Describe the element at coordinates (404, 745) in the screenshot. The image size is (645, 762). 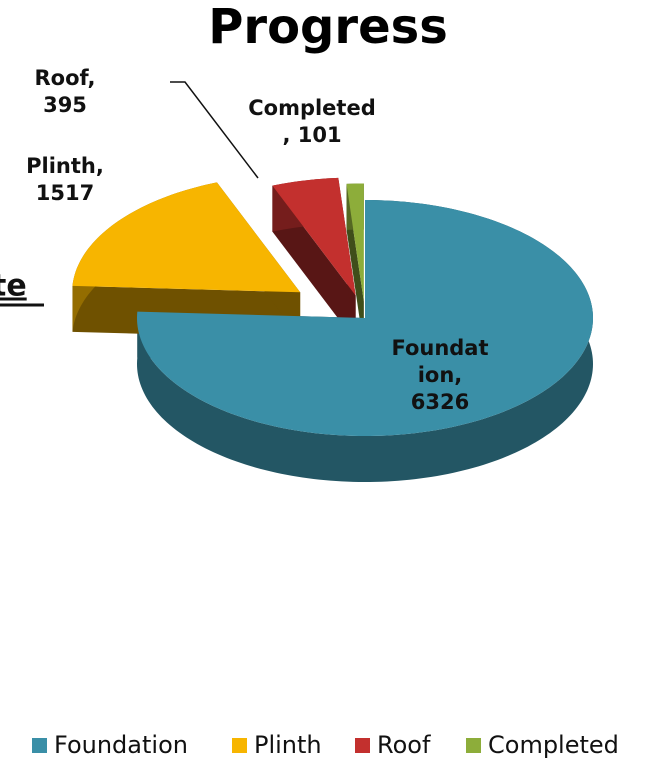
I see `legend-label: Roof` at that location.